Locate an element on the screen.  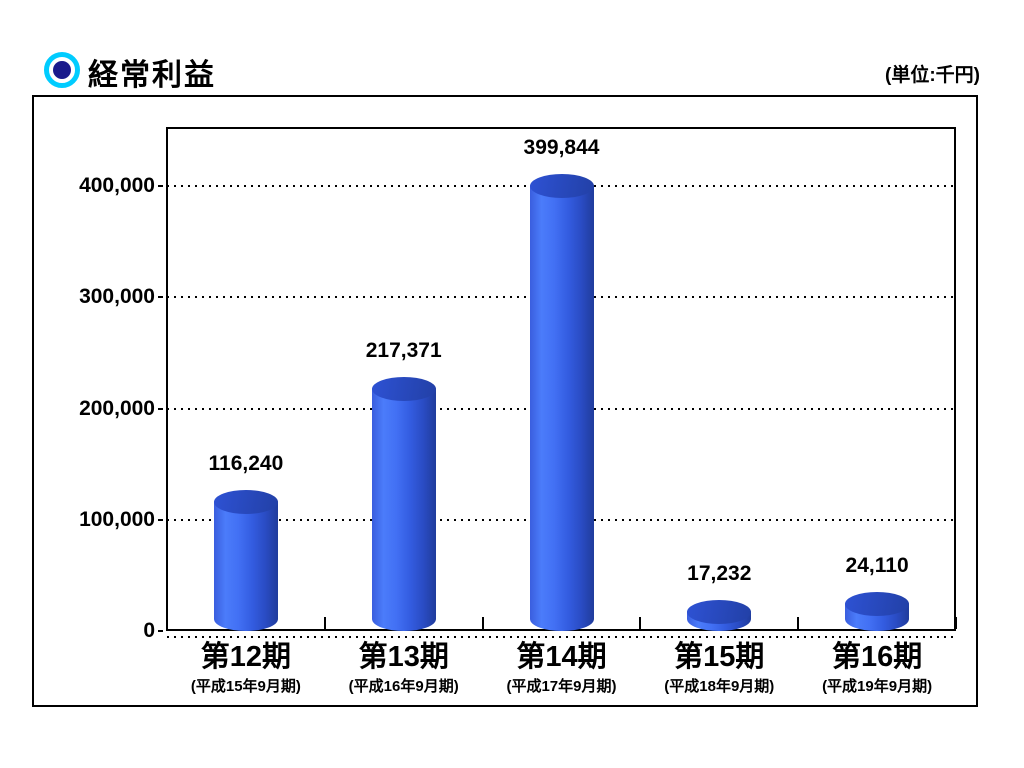
value-label: 24,110 is located at coordinates (877, 566).